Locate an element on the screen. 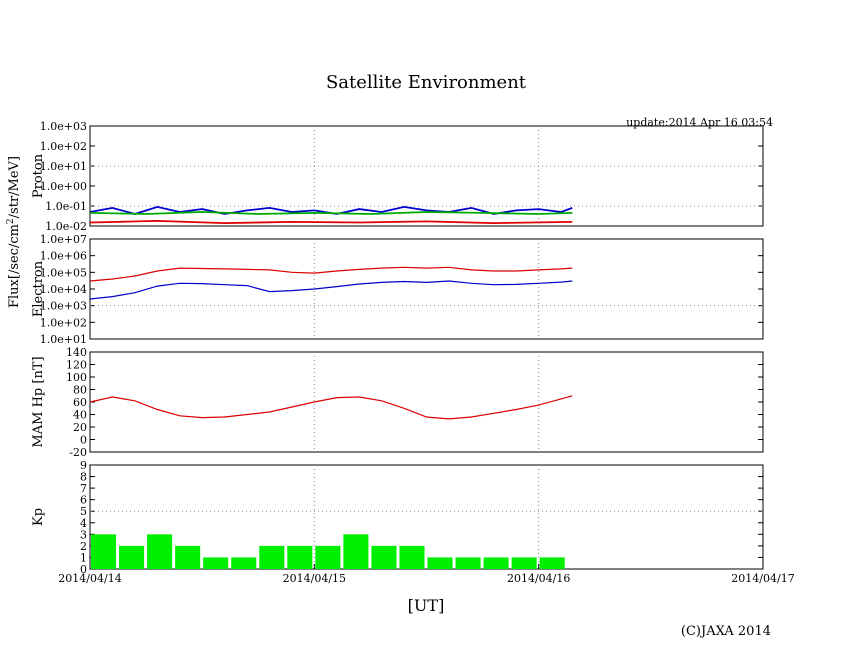  y-axis-label-mamhp: MAM Hp [nT] is located at coordinates (38, 401).